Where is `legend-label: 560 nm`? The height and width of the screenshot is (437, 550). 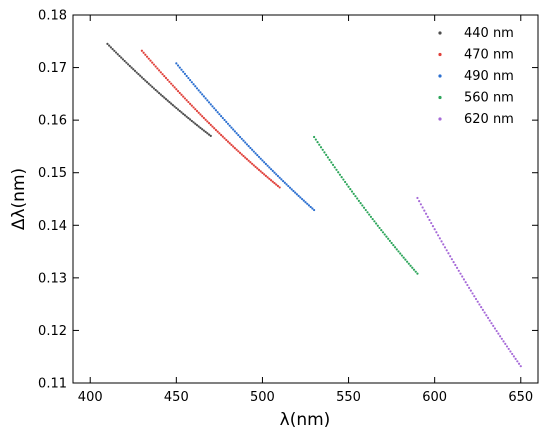
legend-label: 560 nm is located at coordinates (489, 98).